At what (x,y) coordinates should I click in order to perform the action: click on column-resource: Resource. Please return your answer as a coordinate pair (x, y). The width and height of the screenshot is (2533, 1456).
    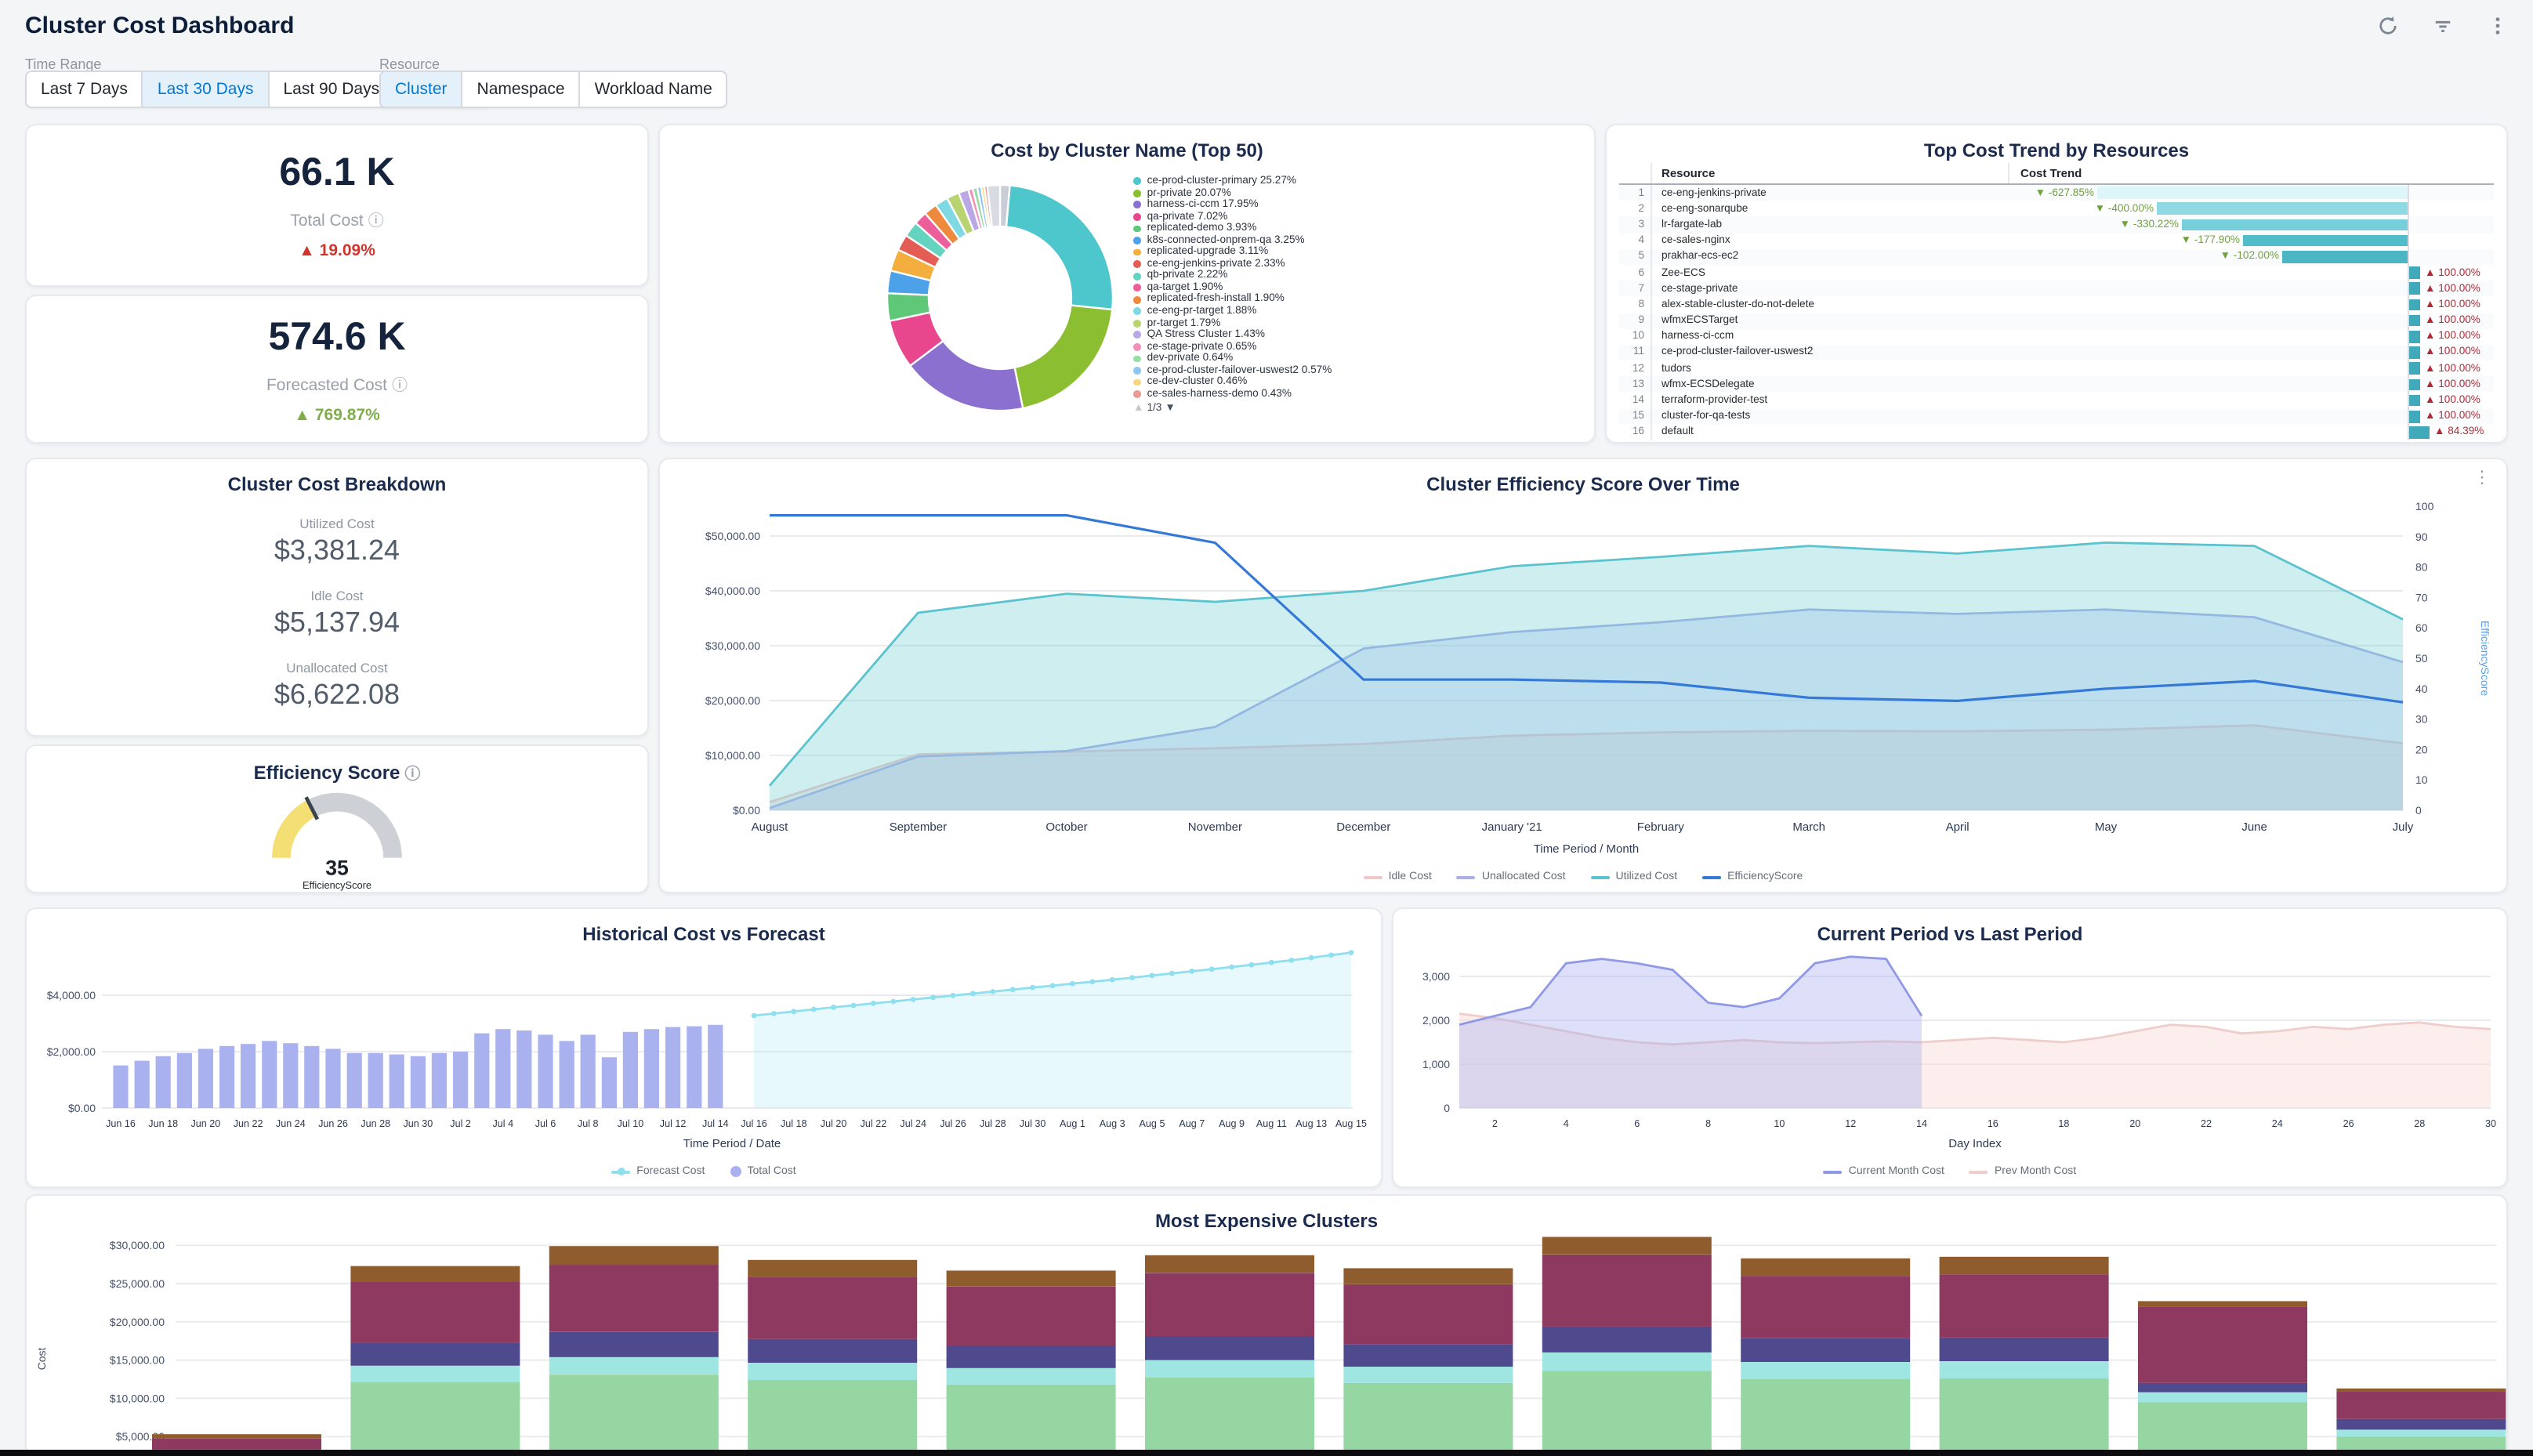
    Looking at the image, I should click on (1689, 173).